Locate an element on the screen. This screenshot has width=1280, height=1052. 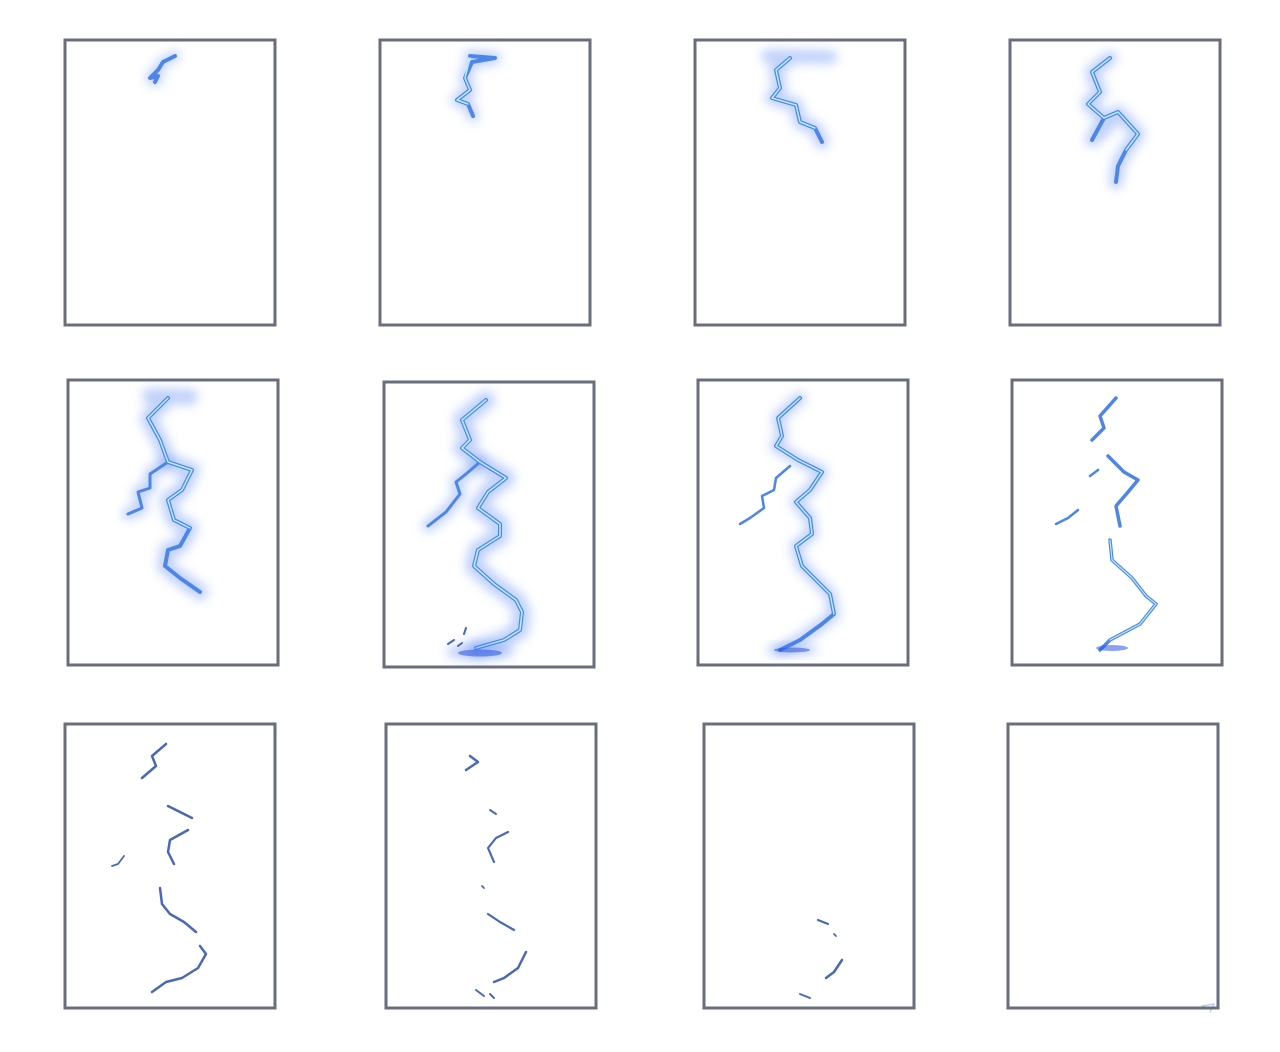
frame-4-bolt is located at coordinates (1113, 120).